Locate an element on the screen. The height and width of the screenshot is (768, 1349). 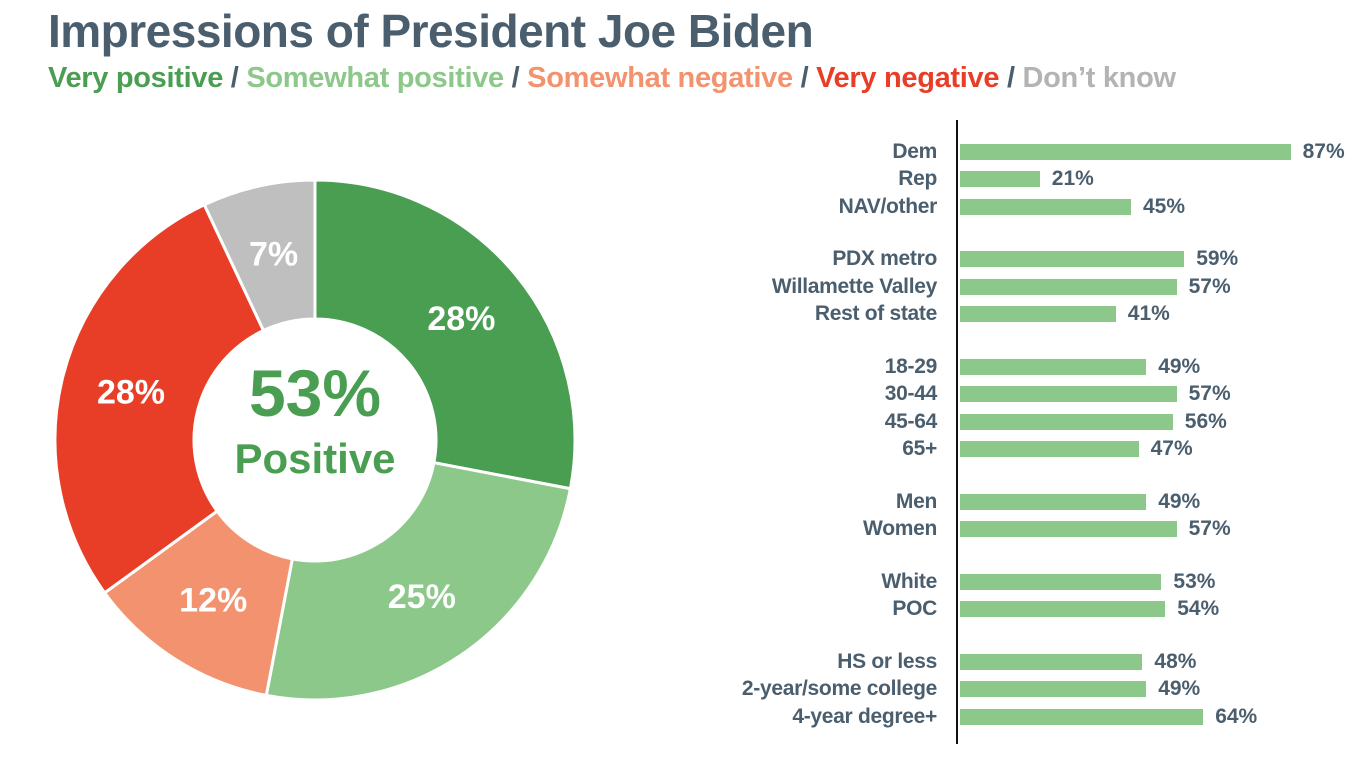
legend-item: Somewhat positive is located at coordinates (375, 77).